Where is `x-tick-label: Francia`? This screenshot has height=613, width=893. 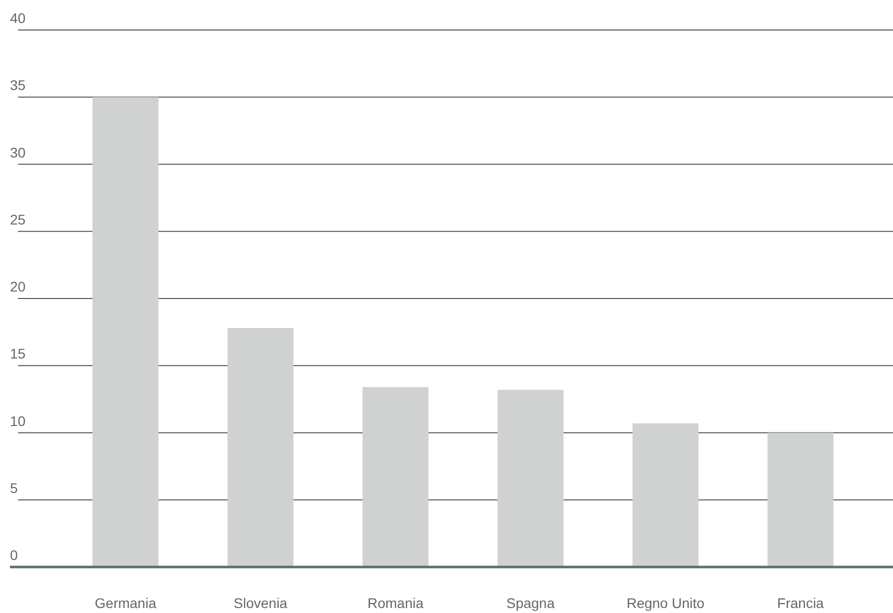
x-tick-label: Francia is located at coordinates (800, 603).